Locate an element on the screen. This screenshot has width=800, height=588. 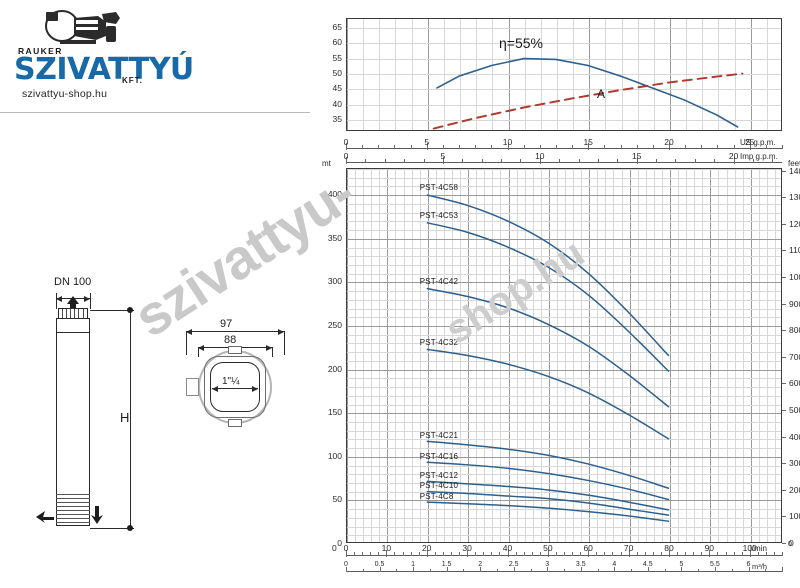
h-dot-bottom is located at coordinates (130, 528).